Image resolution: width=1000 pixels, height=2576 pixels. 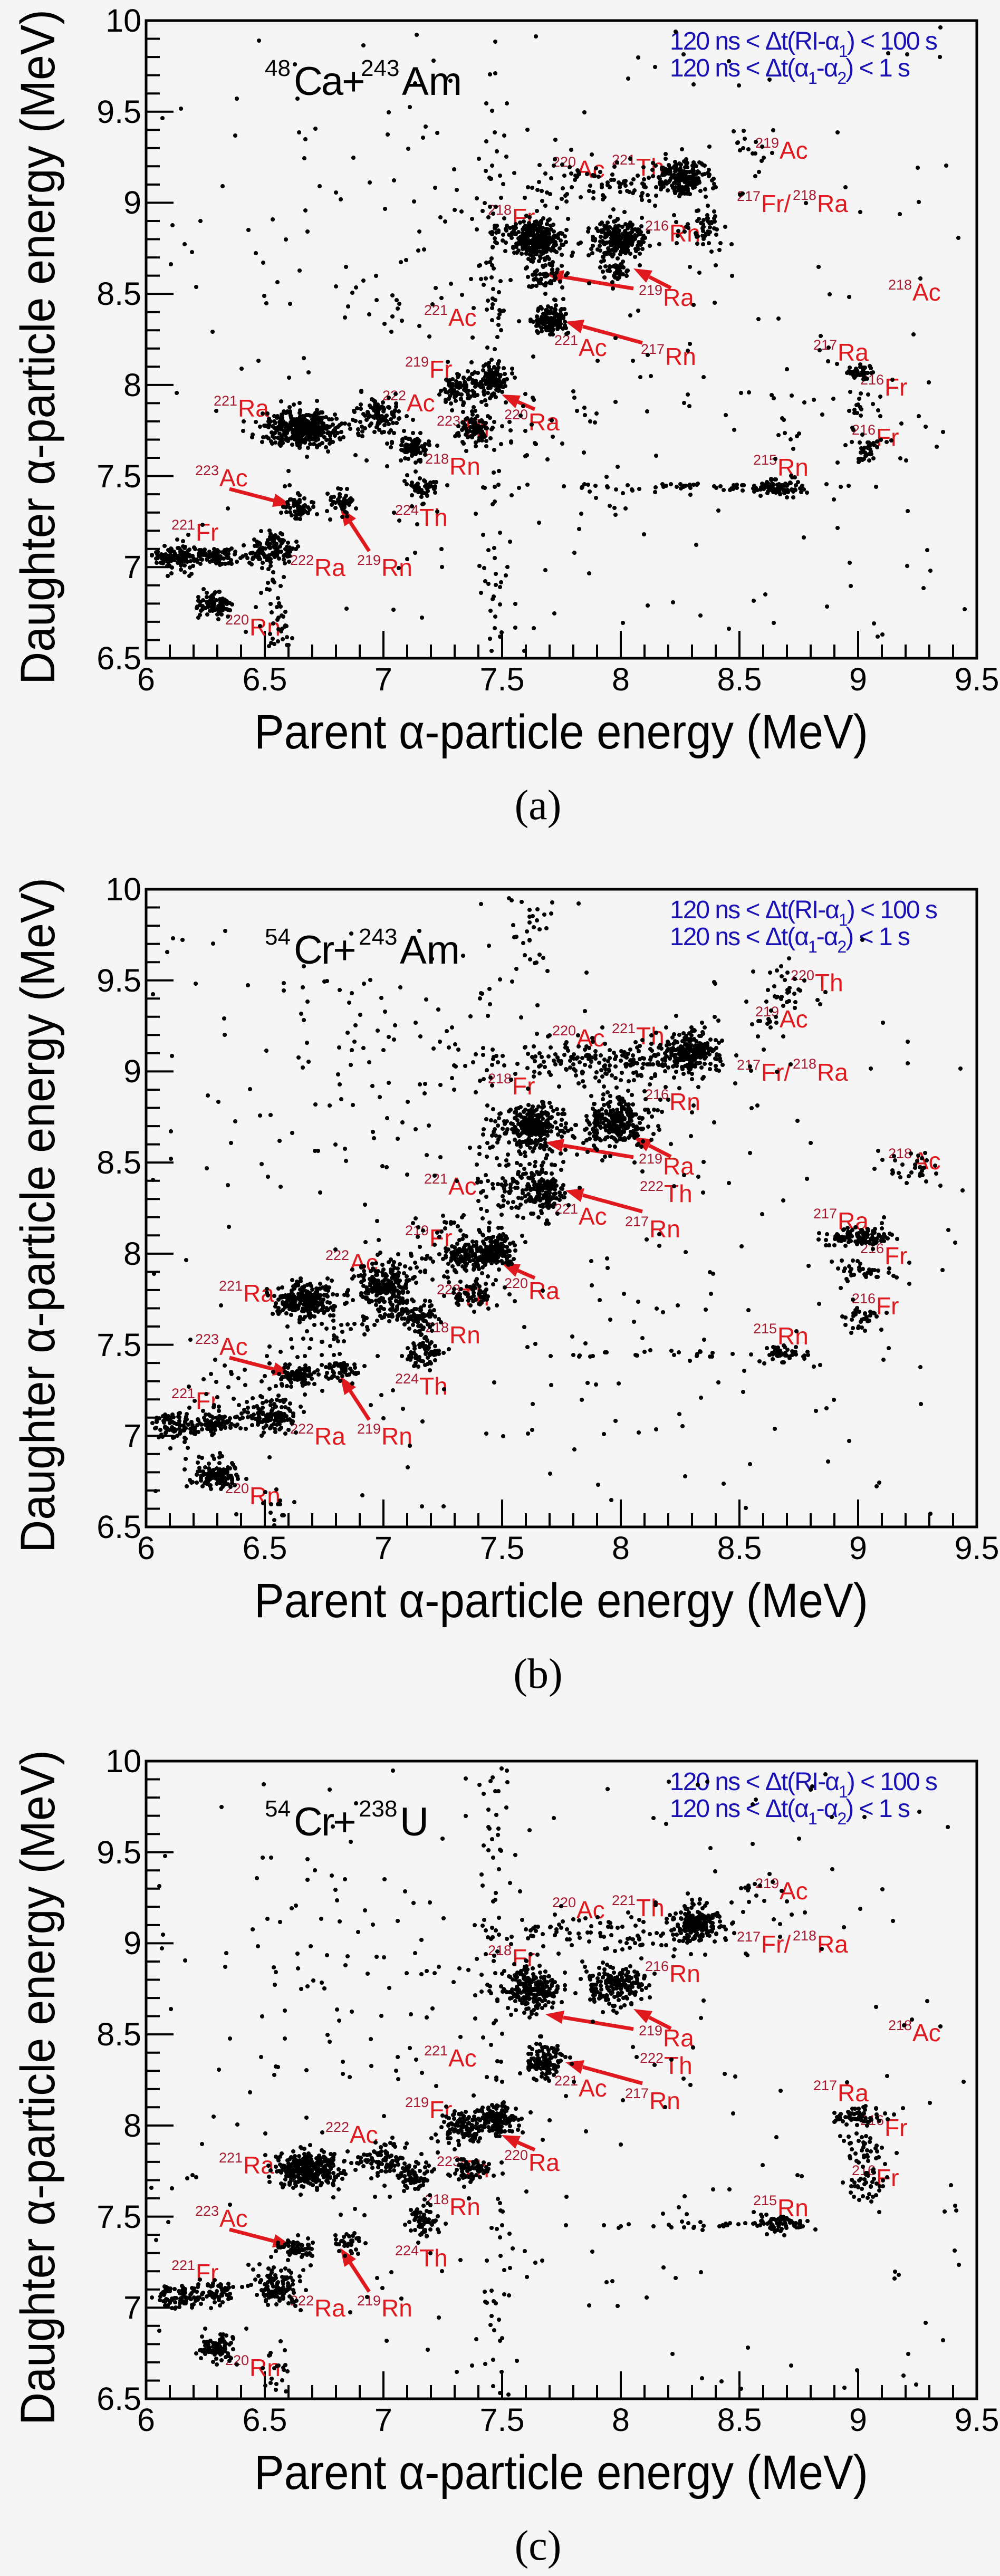 I want to click on svg-text: 10, so click(x=123, y=1761).